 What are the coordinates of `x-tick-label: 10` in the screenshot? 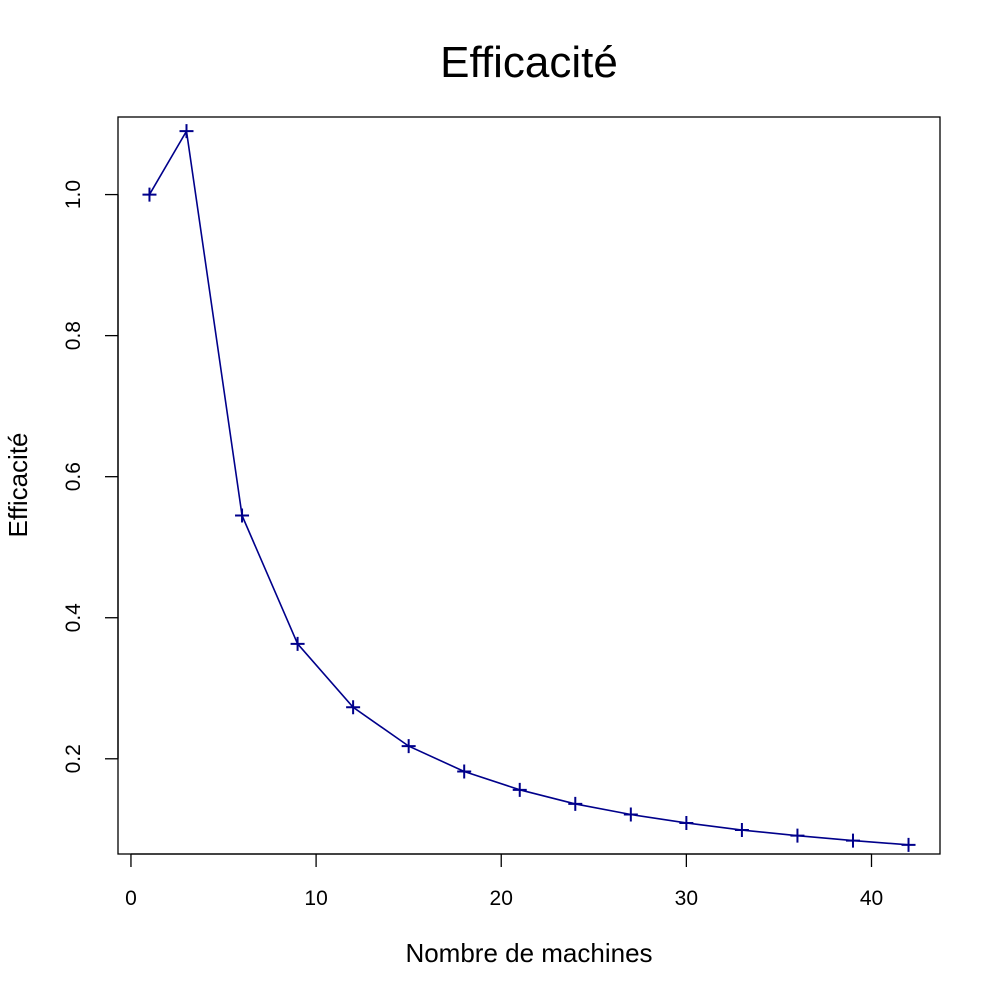 It's located at (315, 898).